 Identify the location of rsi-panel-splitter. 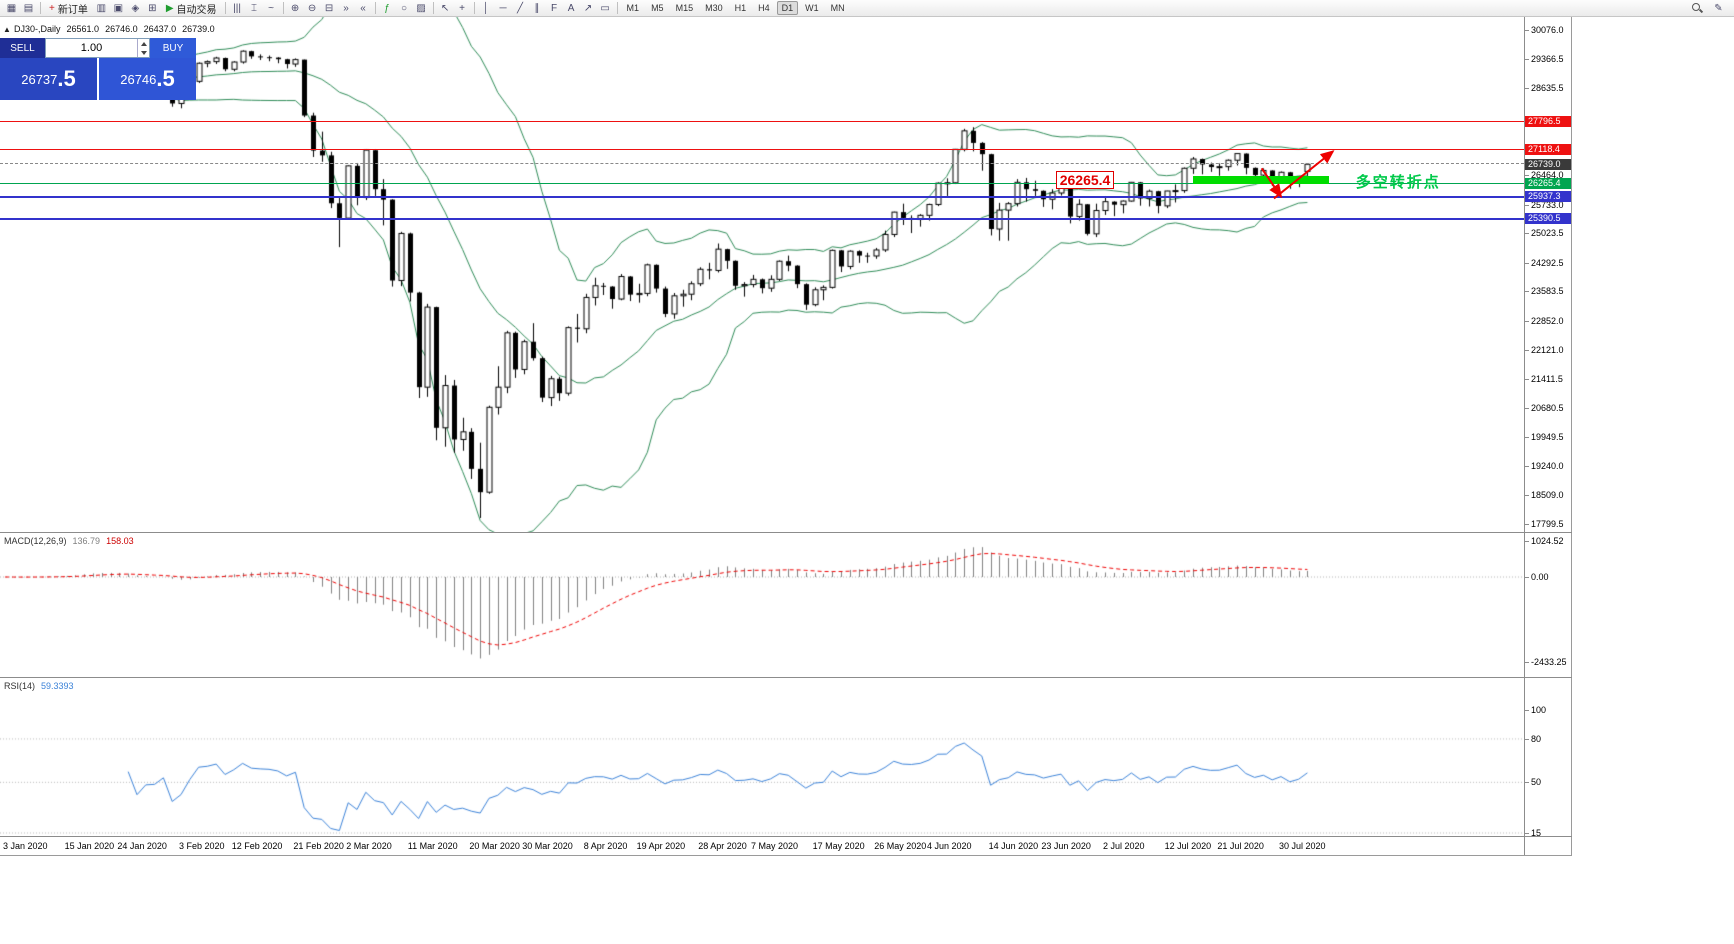
(786, 677).